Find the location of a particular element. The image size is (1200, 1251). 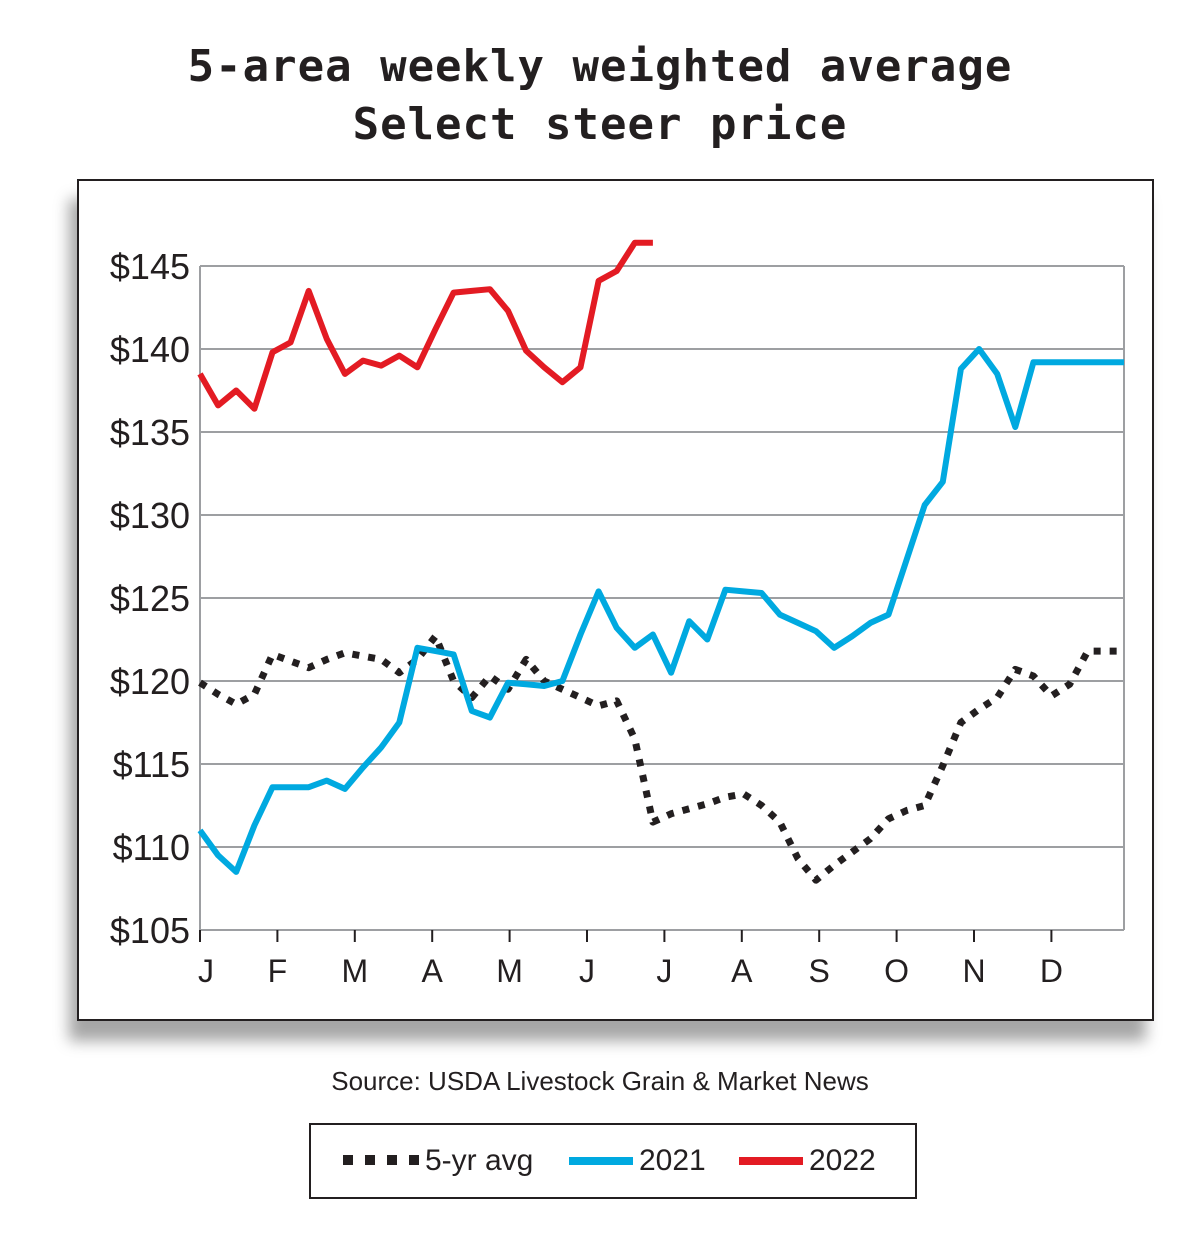

legend-swatch-5yr-avg is located at coordinates (381, 1160).